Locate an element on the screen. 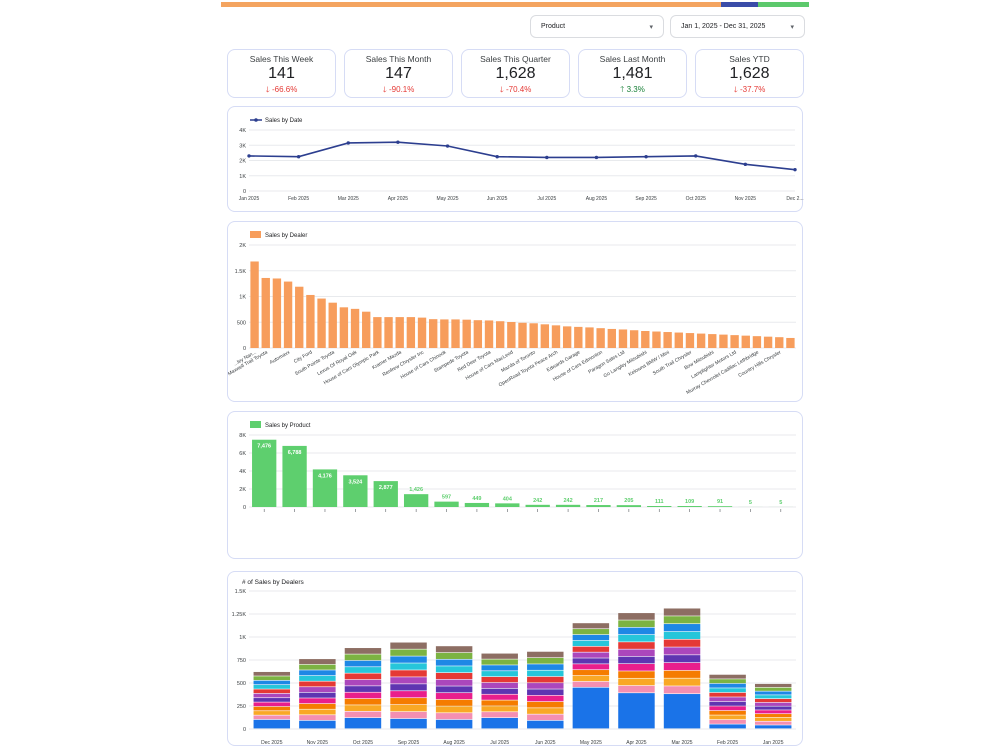  kpi-delta-value: 3.3% is located at coordinates (635, 89).